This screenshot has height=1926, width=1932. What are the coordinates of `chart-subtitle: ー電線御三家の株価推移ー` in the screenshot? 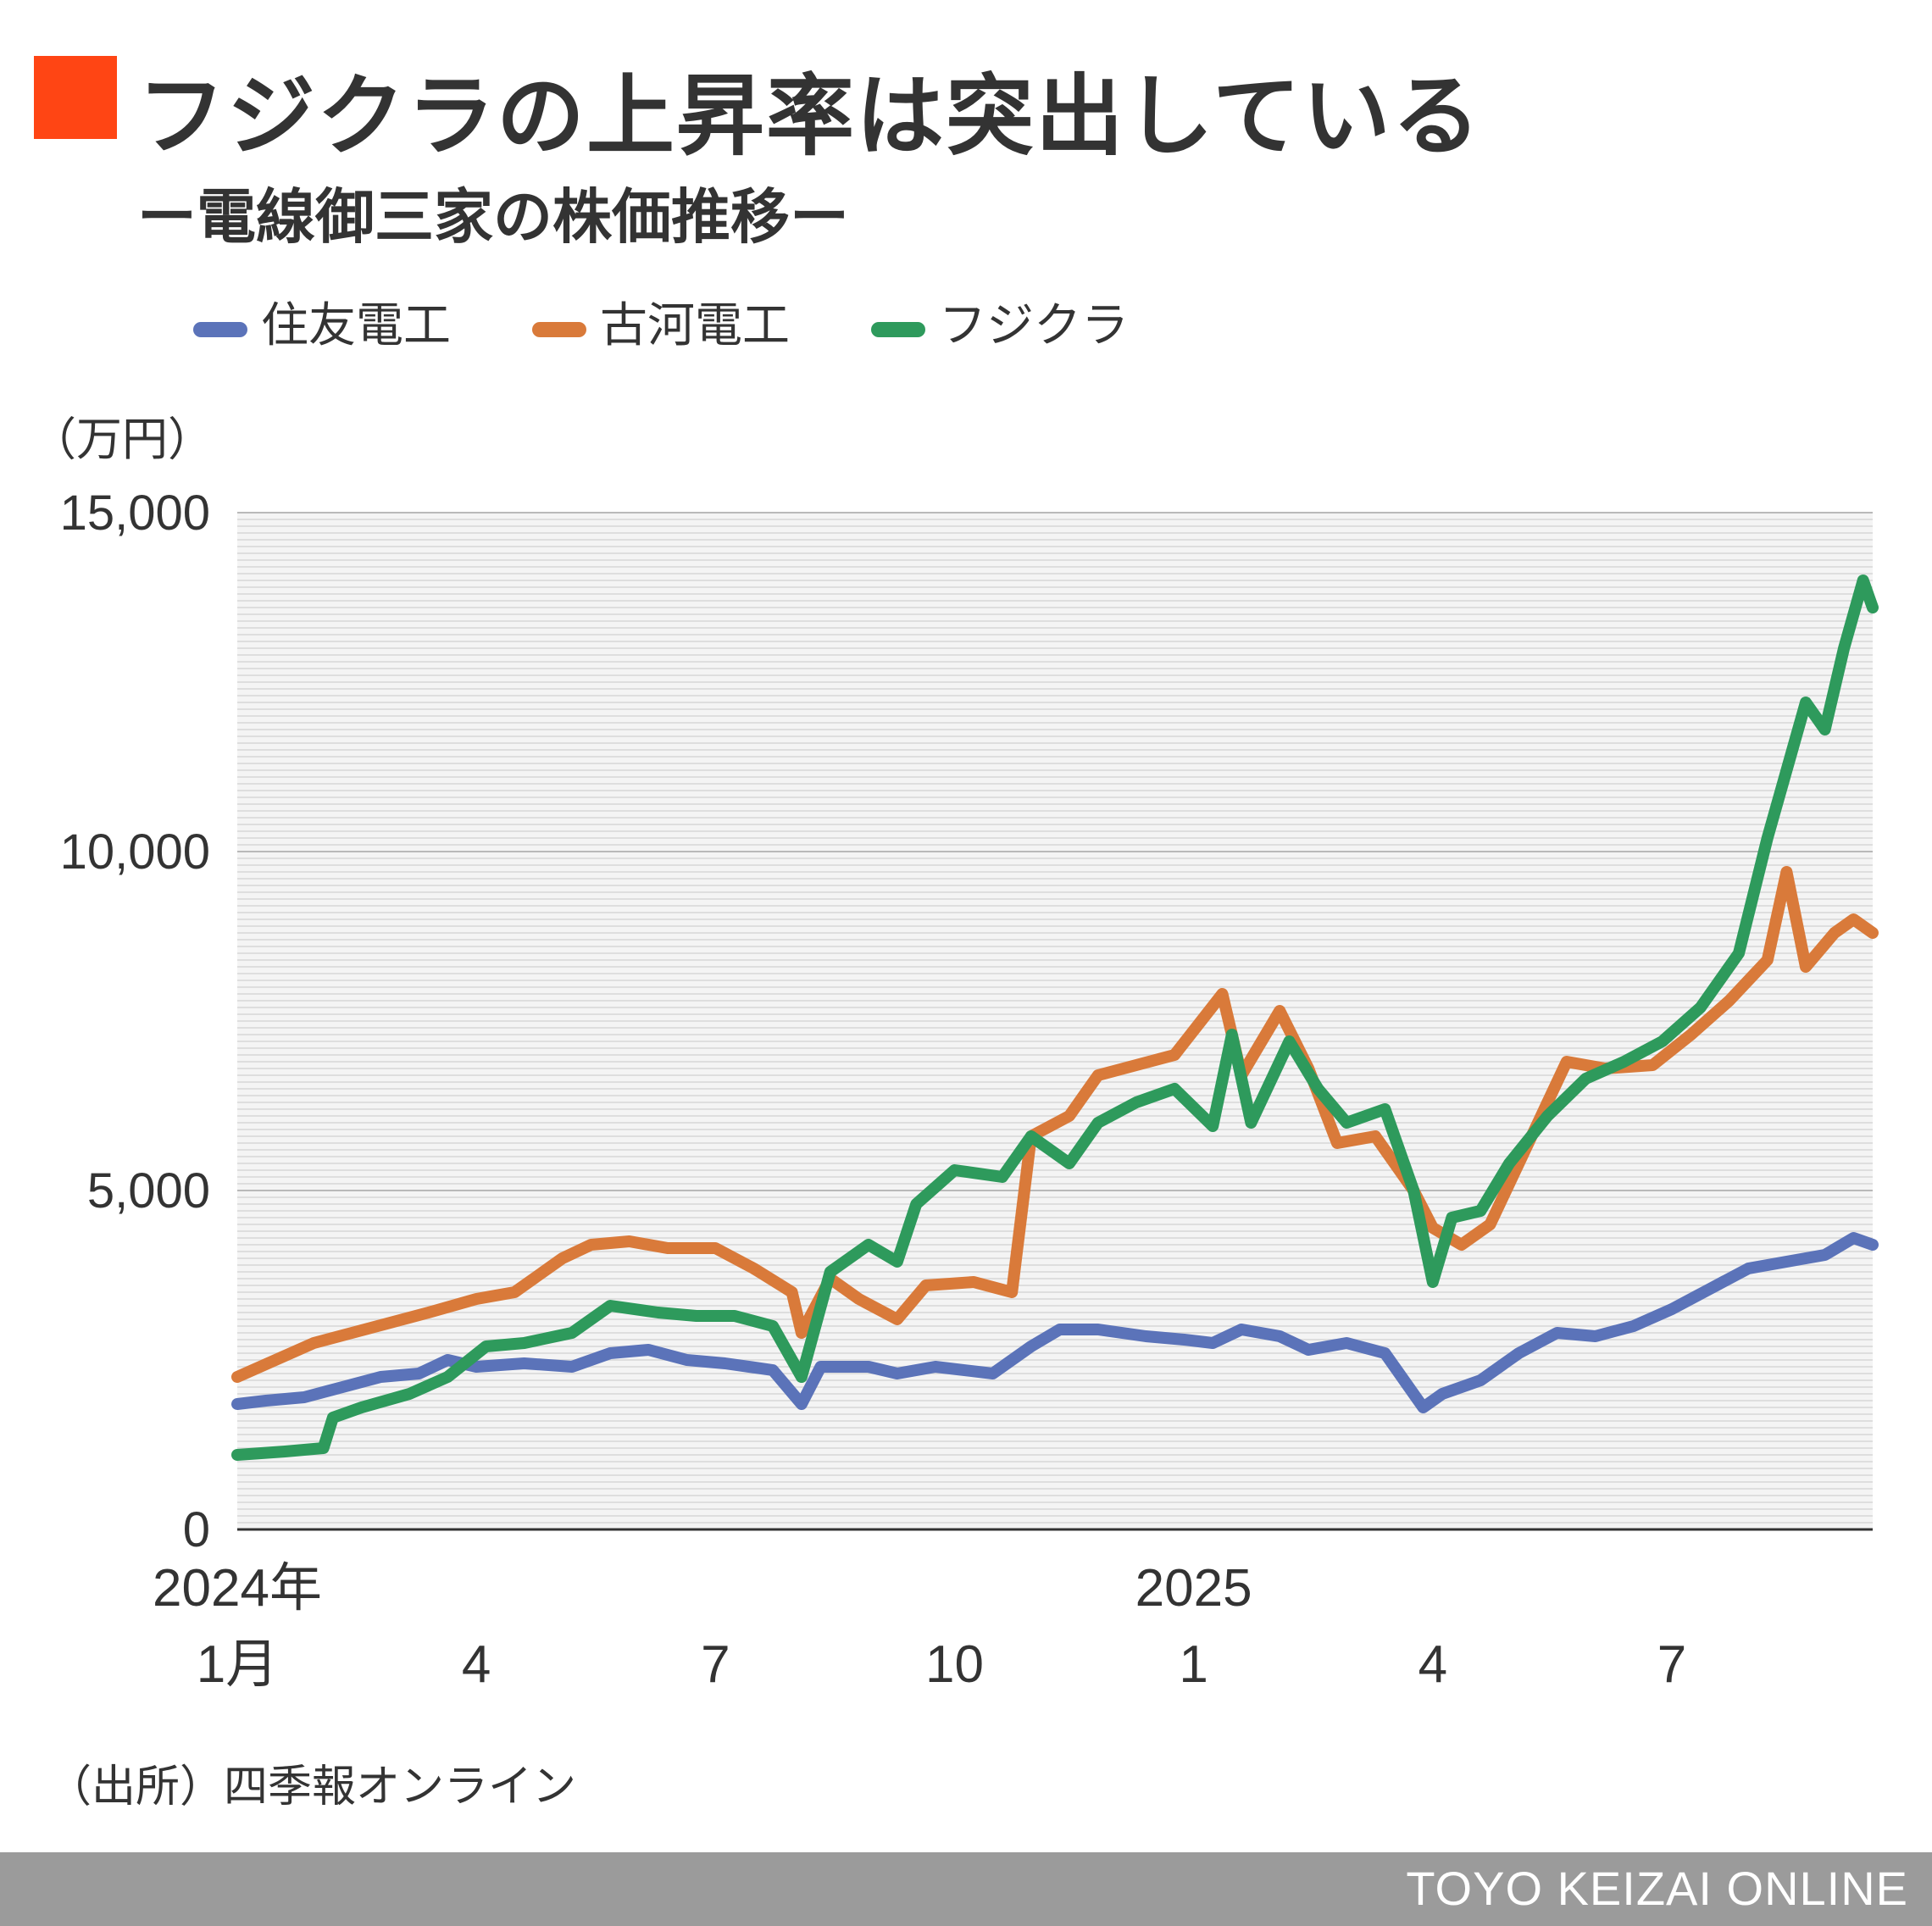 It's located at (493, 217).